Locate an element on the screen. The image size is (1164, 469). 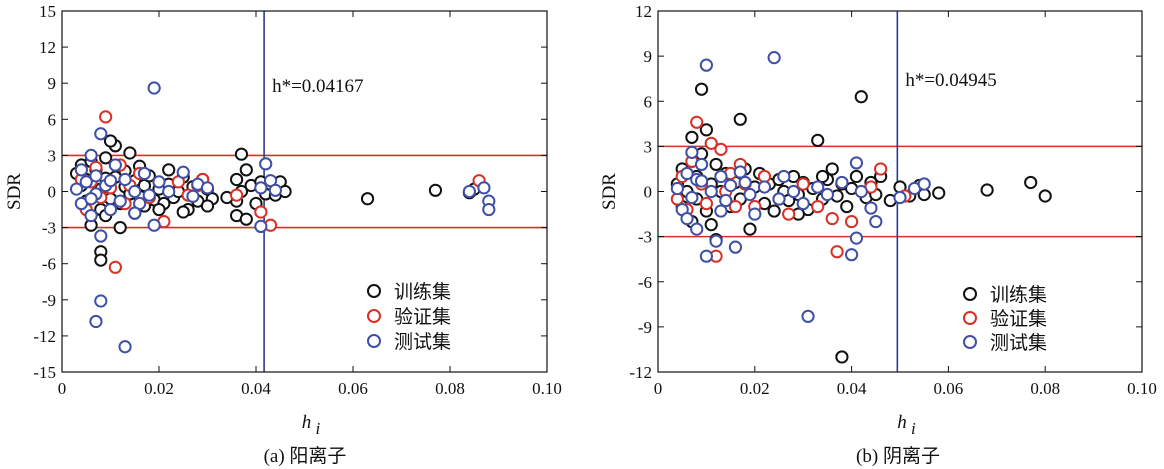
x-axis-label: h is located at coordinates (307, 422).